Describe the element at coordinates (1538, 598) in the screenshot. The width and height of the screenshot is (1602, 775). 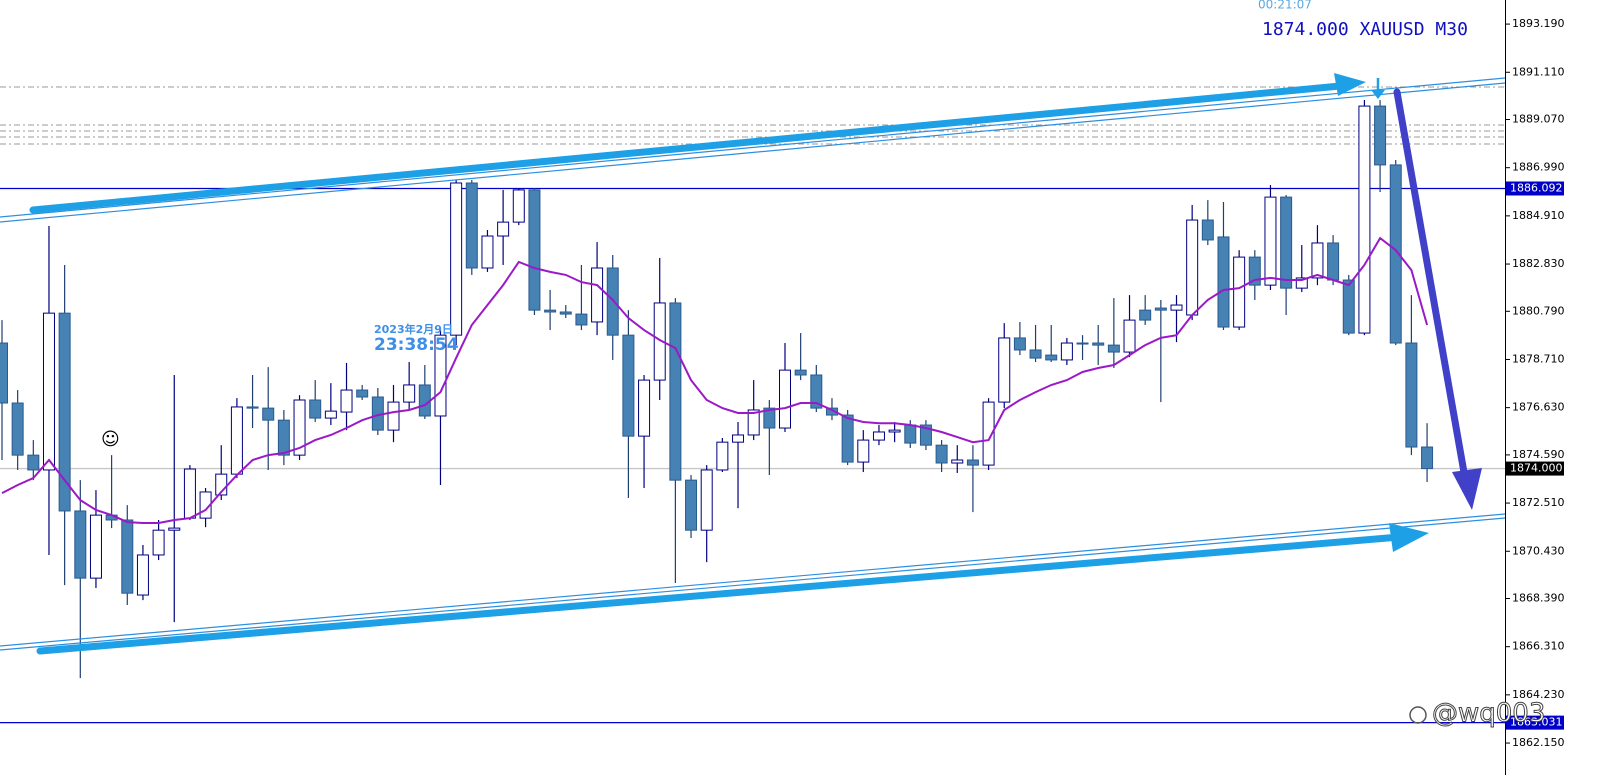
I see `y-tick-label: 1868.390` at that location.